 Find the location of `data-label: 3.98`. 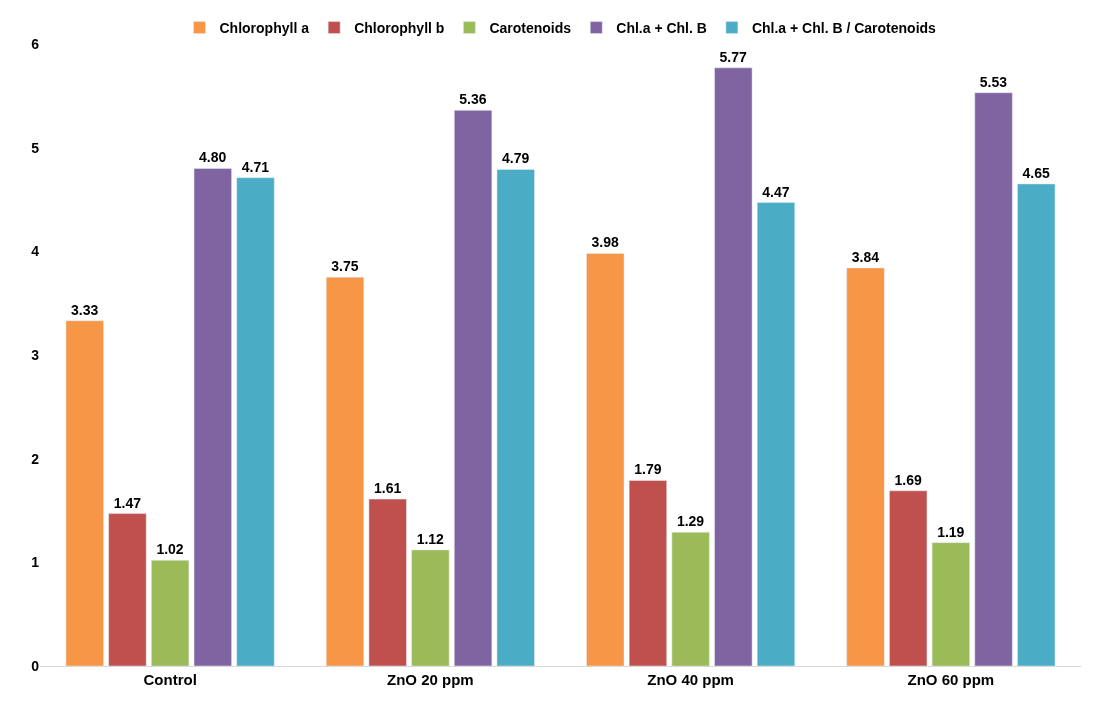

data-label: 3.98 is located at coordinates (605, 242).